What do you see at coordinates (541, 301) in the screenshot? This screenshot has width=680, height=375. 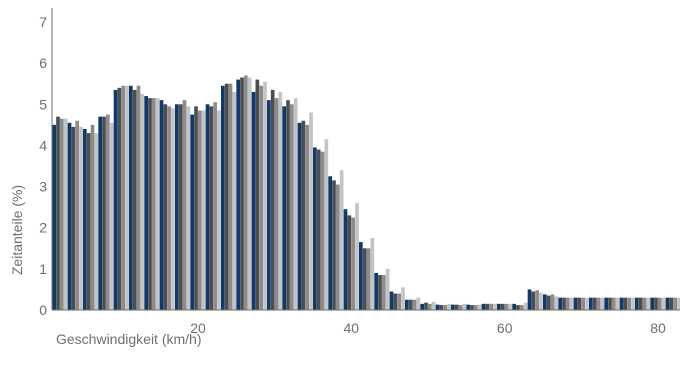 I see `bar-64-s4` at bounding box center [541, 301].